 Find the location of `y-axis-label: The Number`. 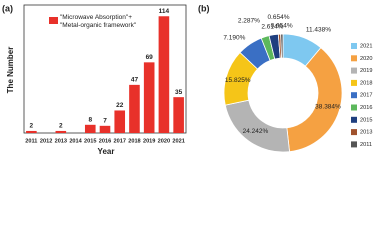

y-axis-label: The Number is located at coordinates (10, 70).